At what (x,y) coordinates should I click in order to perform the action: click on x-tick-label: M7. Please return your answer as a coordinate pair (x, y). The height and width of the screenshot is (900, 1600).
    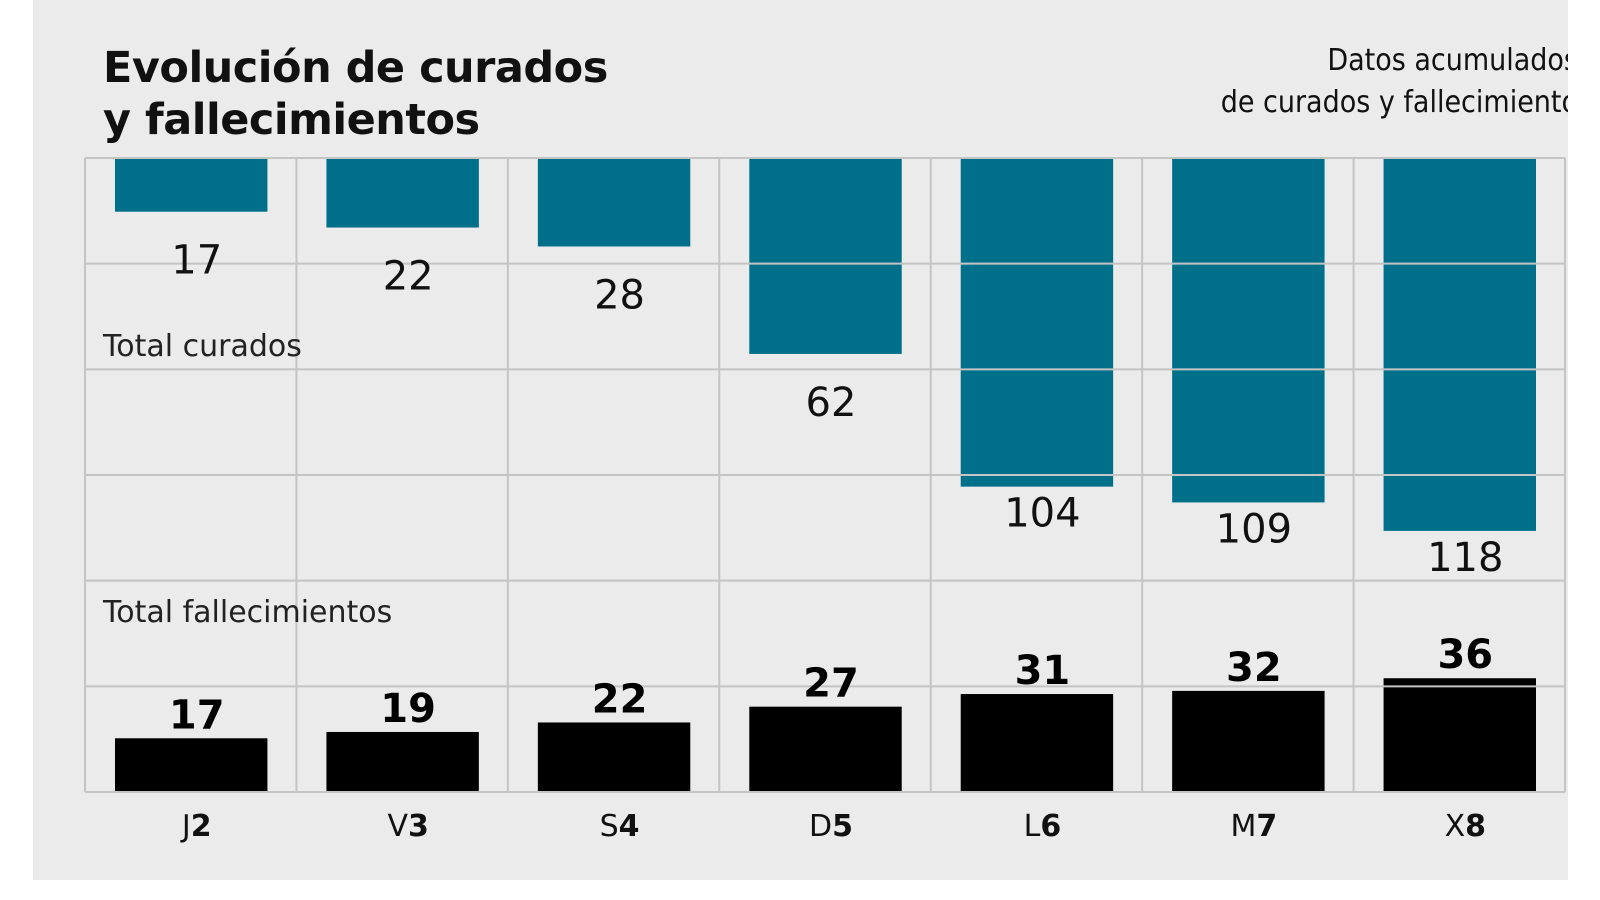
    Looking at the image, I should click on (1253, 826).